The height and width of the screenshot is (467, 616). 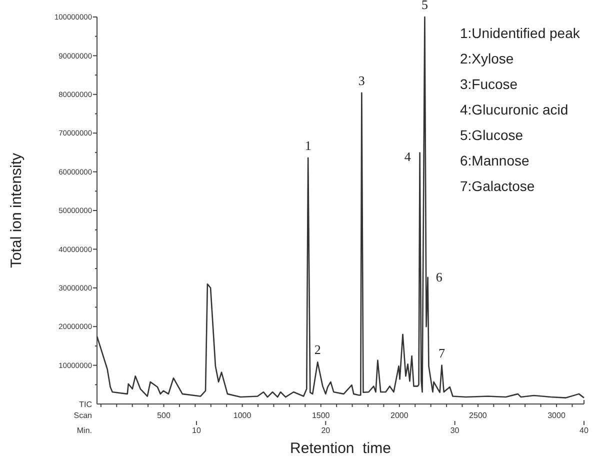 I want to click on annotation: 6:Mannose, so click(x=495, y=160).